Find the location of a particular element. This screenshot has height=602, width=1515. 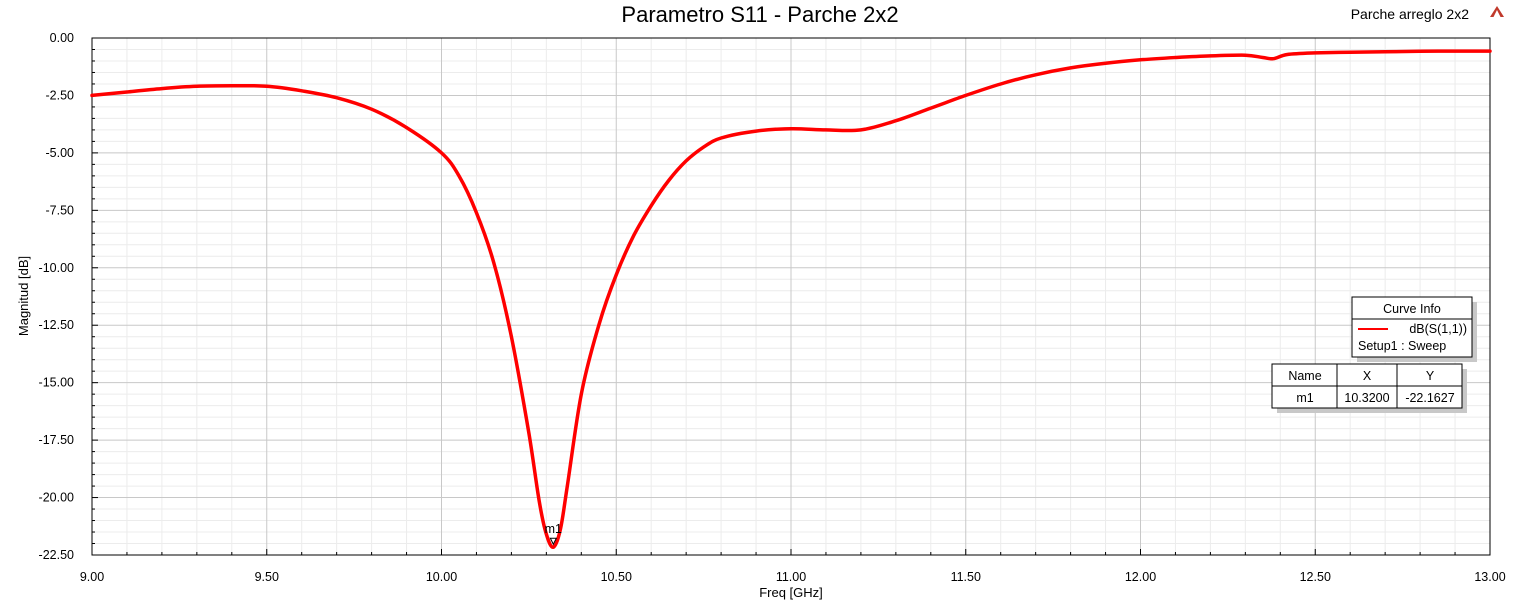

x-tick-label: 11.50 is located at coordinates (966, 577).